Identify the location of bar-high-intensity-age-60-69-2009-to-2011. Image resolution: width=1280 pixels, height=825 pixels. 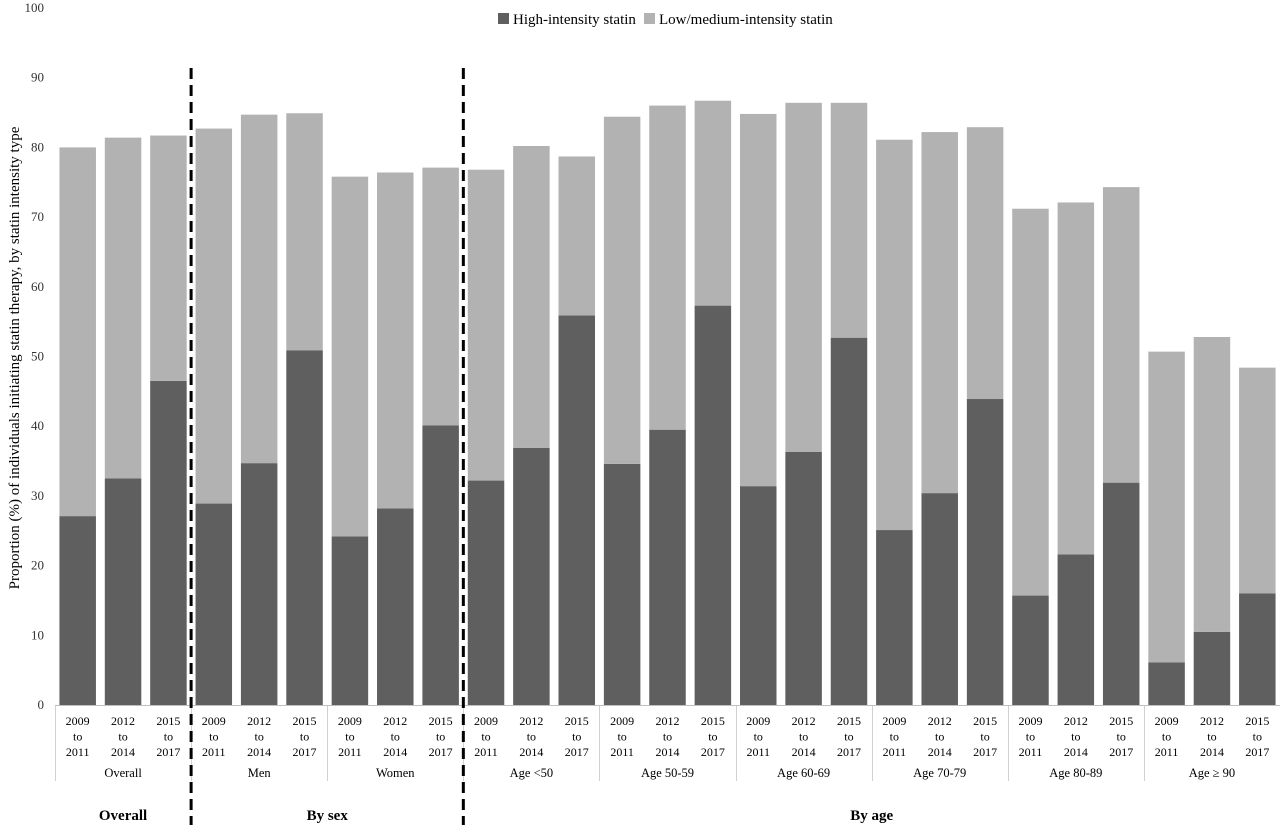
(758, 595).